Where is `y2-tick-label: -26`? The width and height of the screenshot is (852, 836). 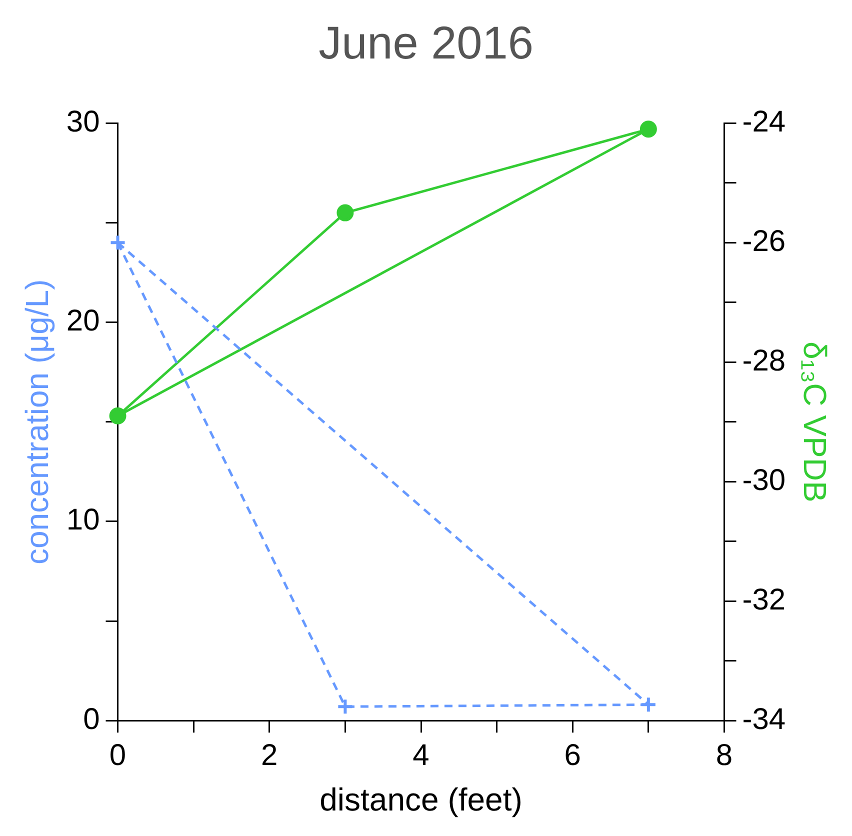
y2-tick-label: -26 is located at coordinates (764, 241).